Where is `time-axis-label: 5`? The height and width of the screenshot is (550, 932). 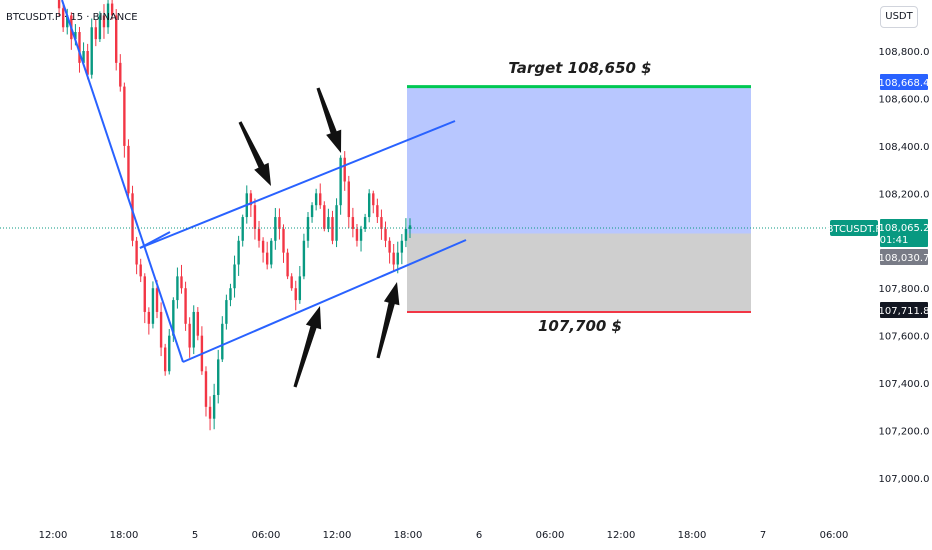
time-axis-label: 5 is located at coordinates (195, 535).